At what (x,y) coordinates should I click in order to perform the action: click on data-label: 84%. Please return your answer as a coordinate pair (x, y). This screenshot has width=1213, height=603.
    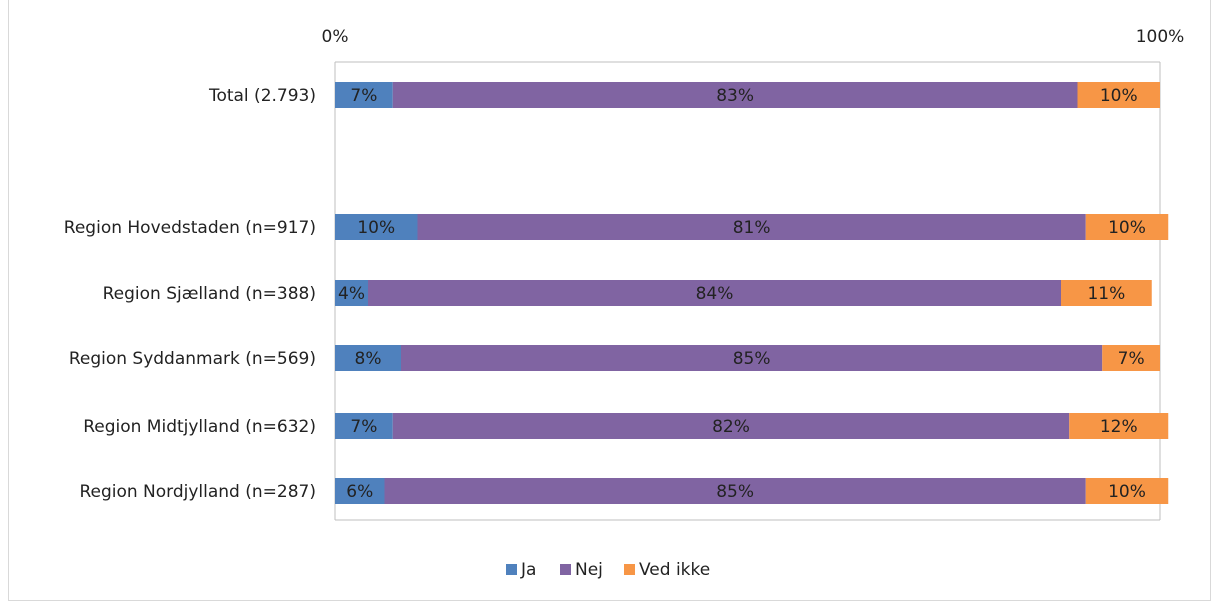
    Looking at the image, I should click on (715, 294).